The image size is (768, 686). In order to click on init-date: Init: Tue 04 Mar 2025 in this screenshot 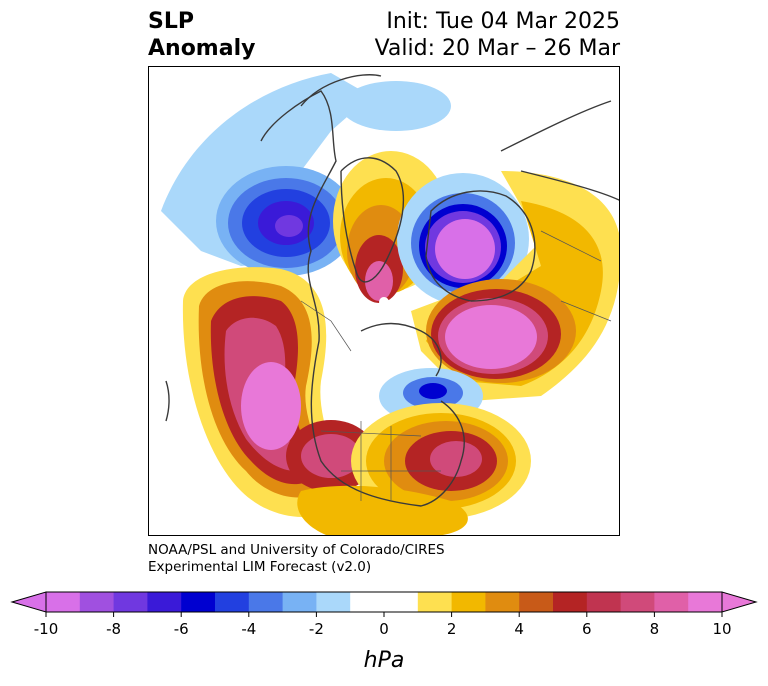, I will do `click(503, 21)`.